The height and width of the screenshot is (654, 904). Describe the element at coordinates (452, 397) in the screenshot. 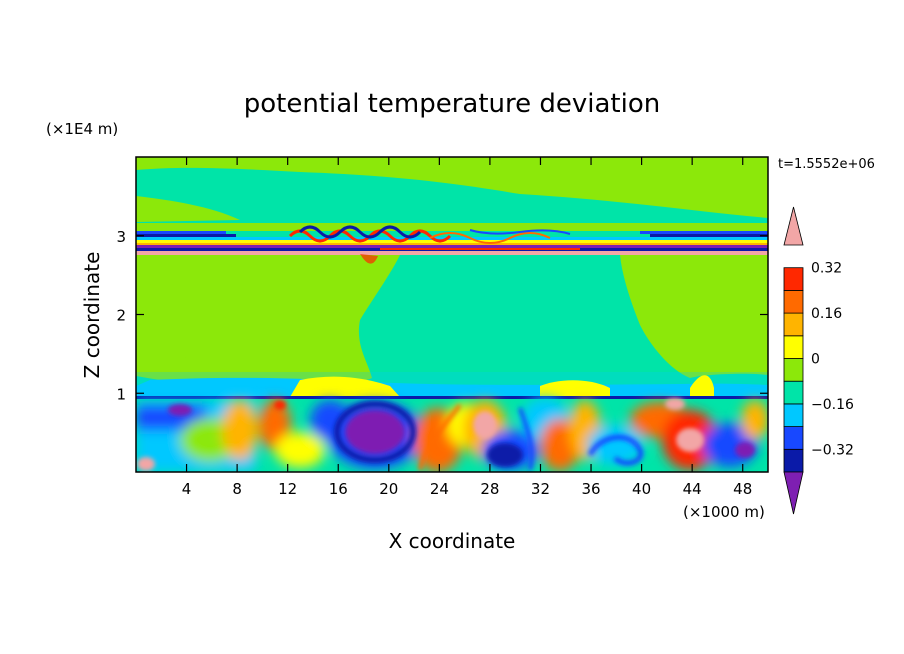

I see `bl-top-line` at that location.